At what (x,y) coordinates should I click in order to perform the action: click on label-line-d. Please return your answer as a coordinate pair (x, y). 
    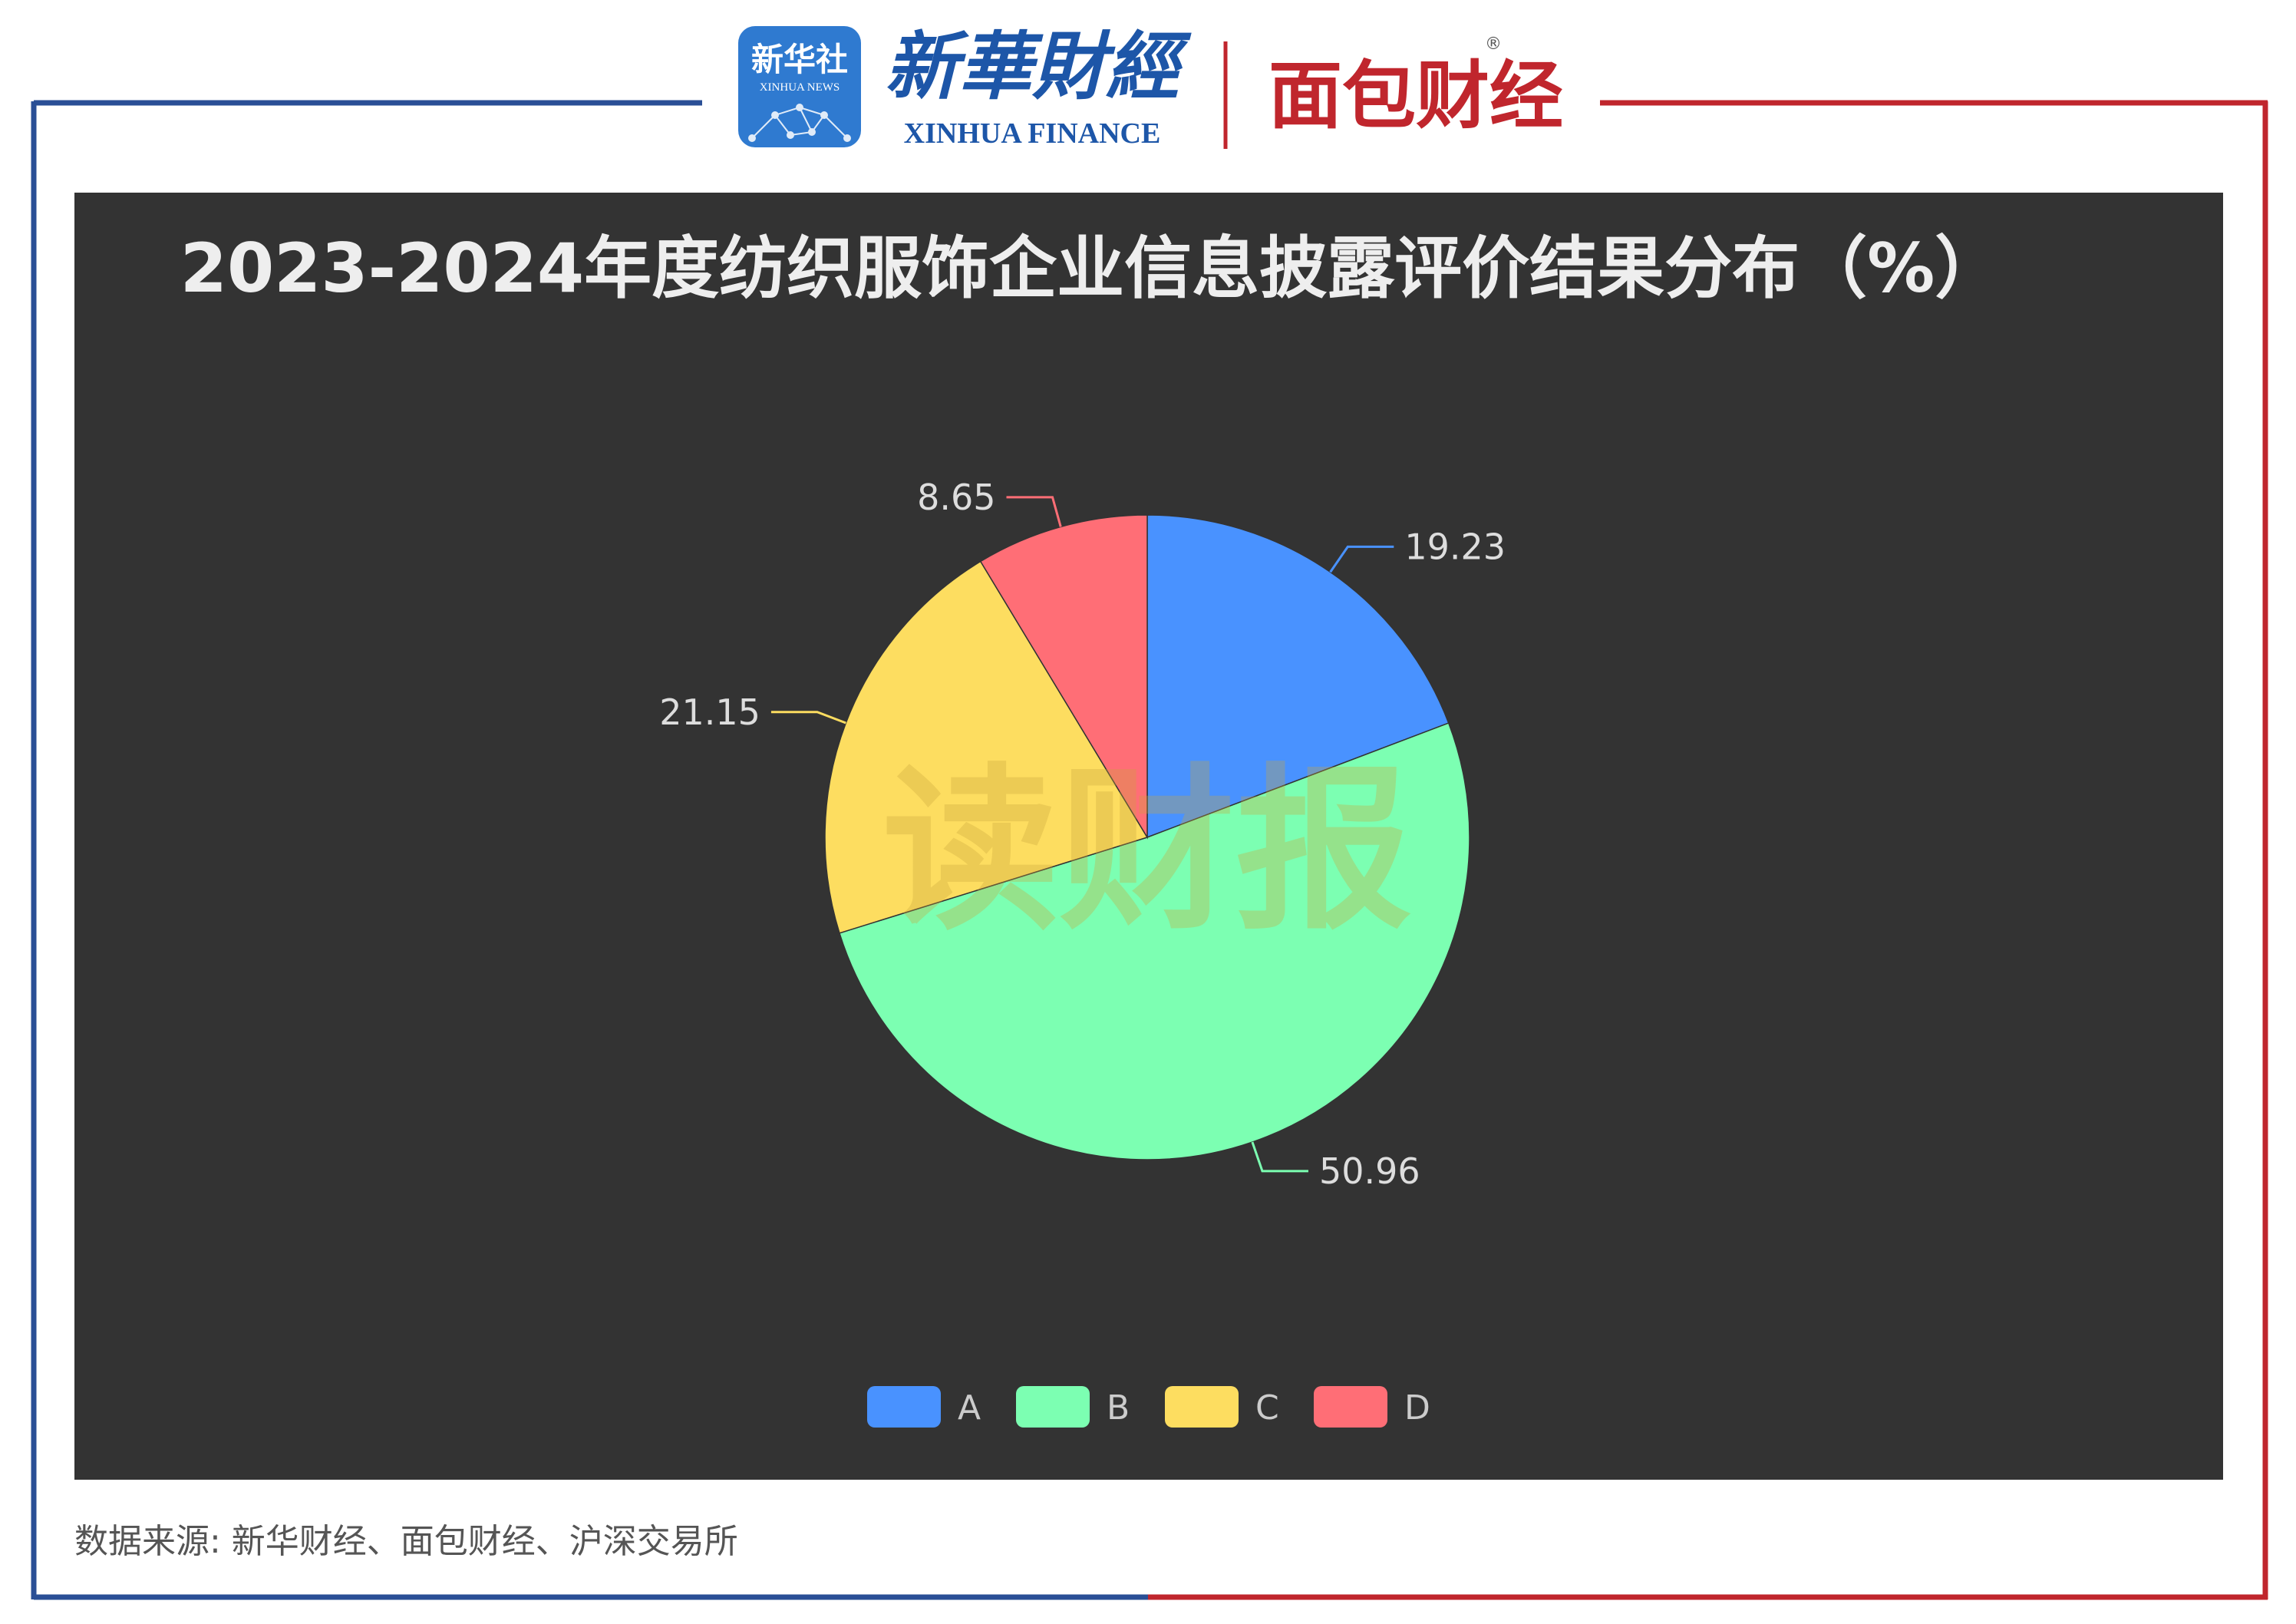
    Looking at the image, I should click on (1034, 511).